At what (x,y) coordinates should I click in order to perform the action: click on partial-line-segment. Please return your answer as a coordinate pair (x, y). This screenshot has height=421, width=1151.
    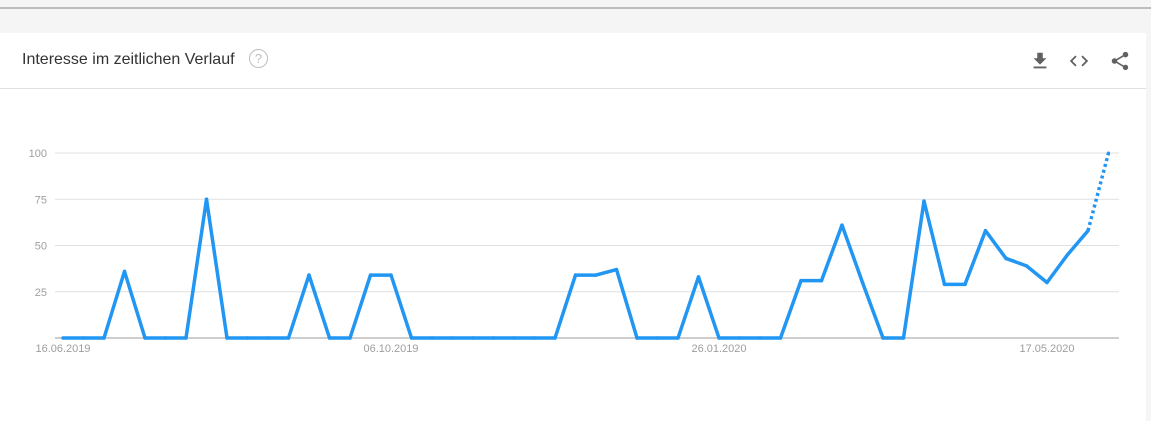
    Looking at the image, I should click on (1098, 192).